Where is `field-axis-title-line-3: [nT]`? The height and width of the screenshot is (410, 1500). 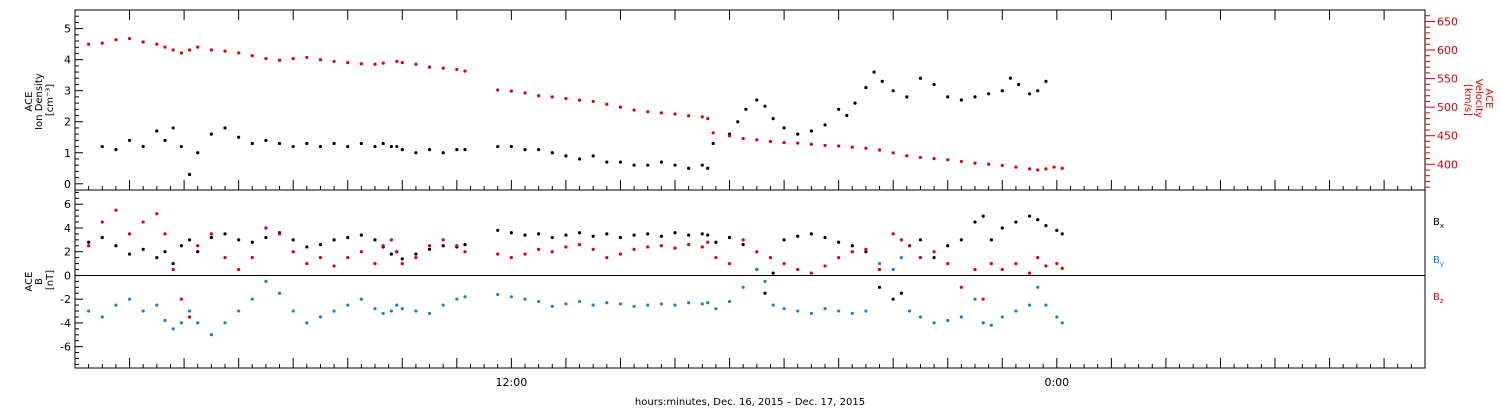
field-axis-title-line-3: [nT] is located at coordinates (50, 280).